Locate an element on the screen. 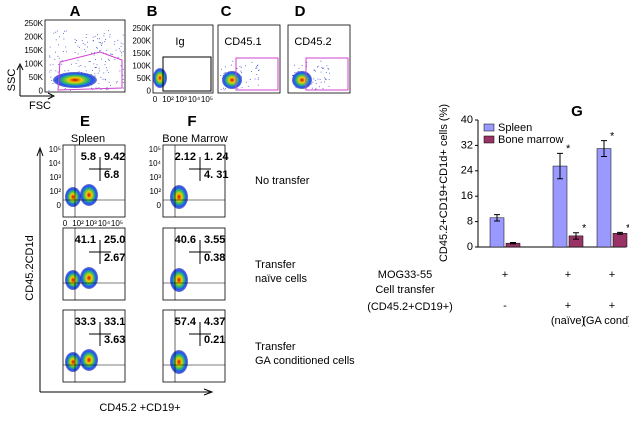 This screenshot has width=629, height=425. y-tick-label: 0 is located at coordinates (159, 205).